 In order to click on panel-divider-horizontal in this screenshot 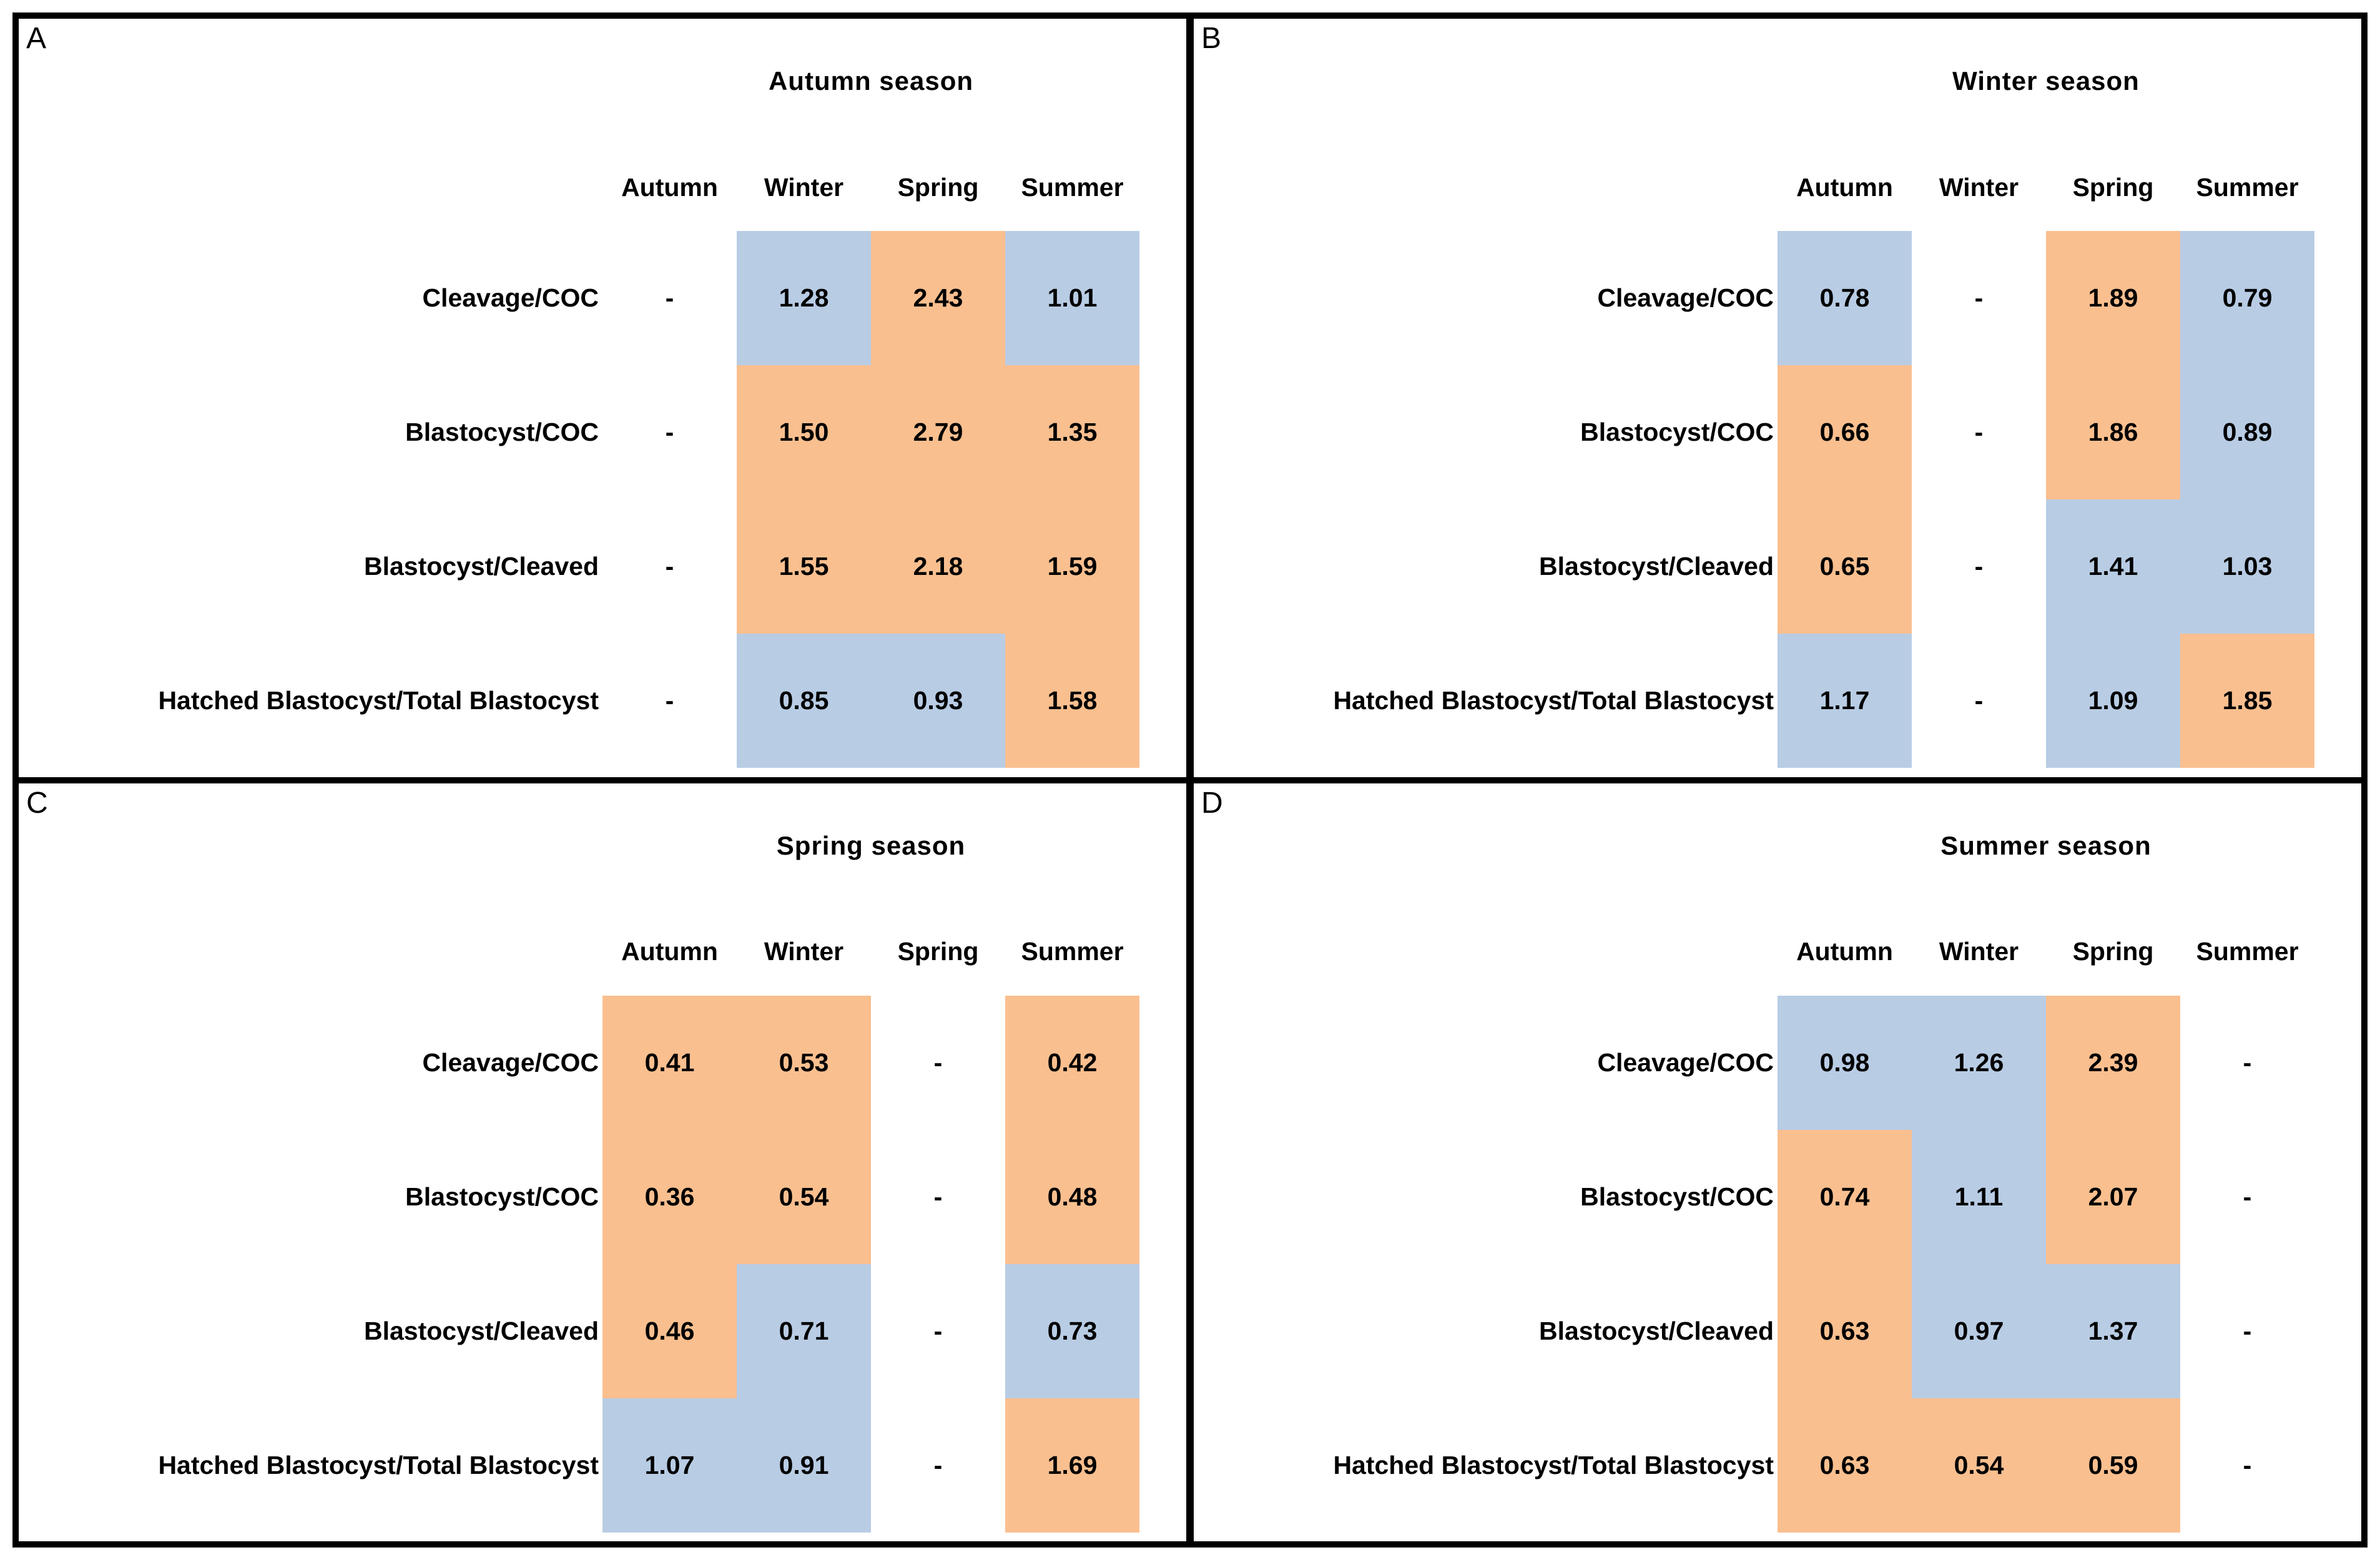, I will do `click(1190, 780)`.